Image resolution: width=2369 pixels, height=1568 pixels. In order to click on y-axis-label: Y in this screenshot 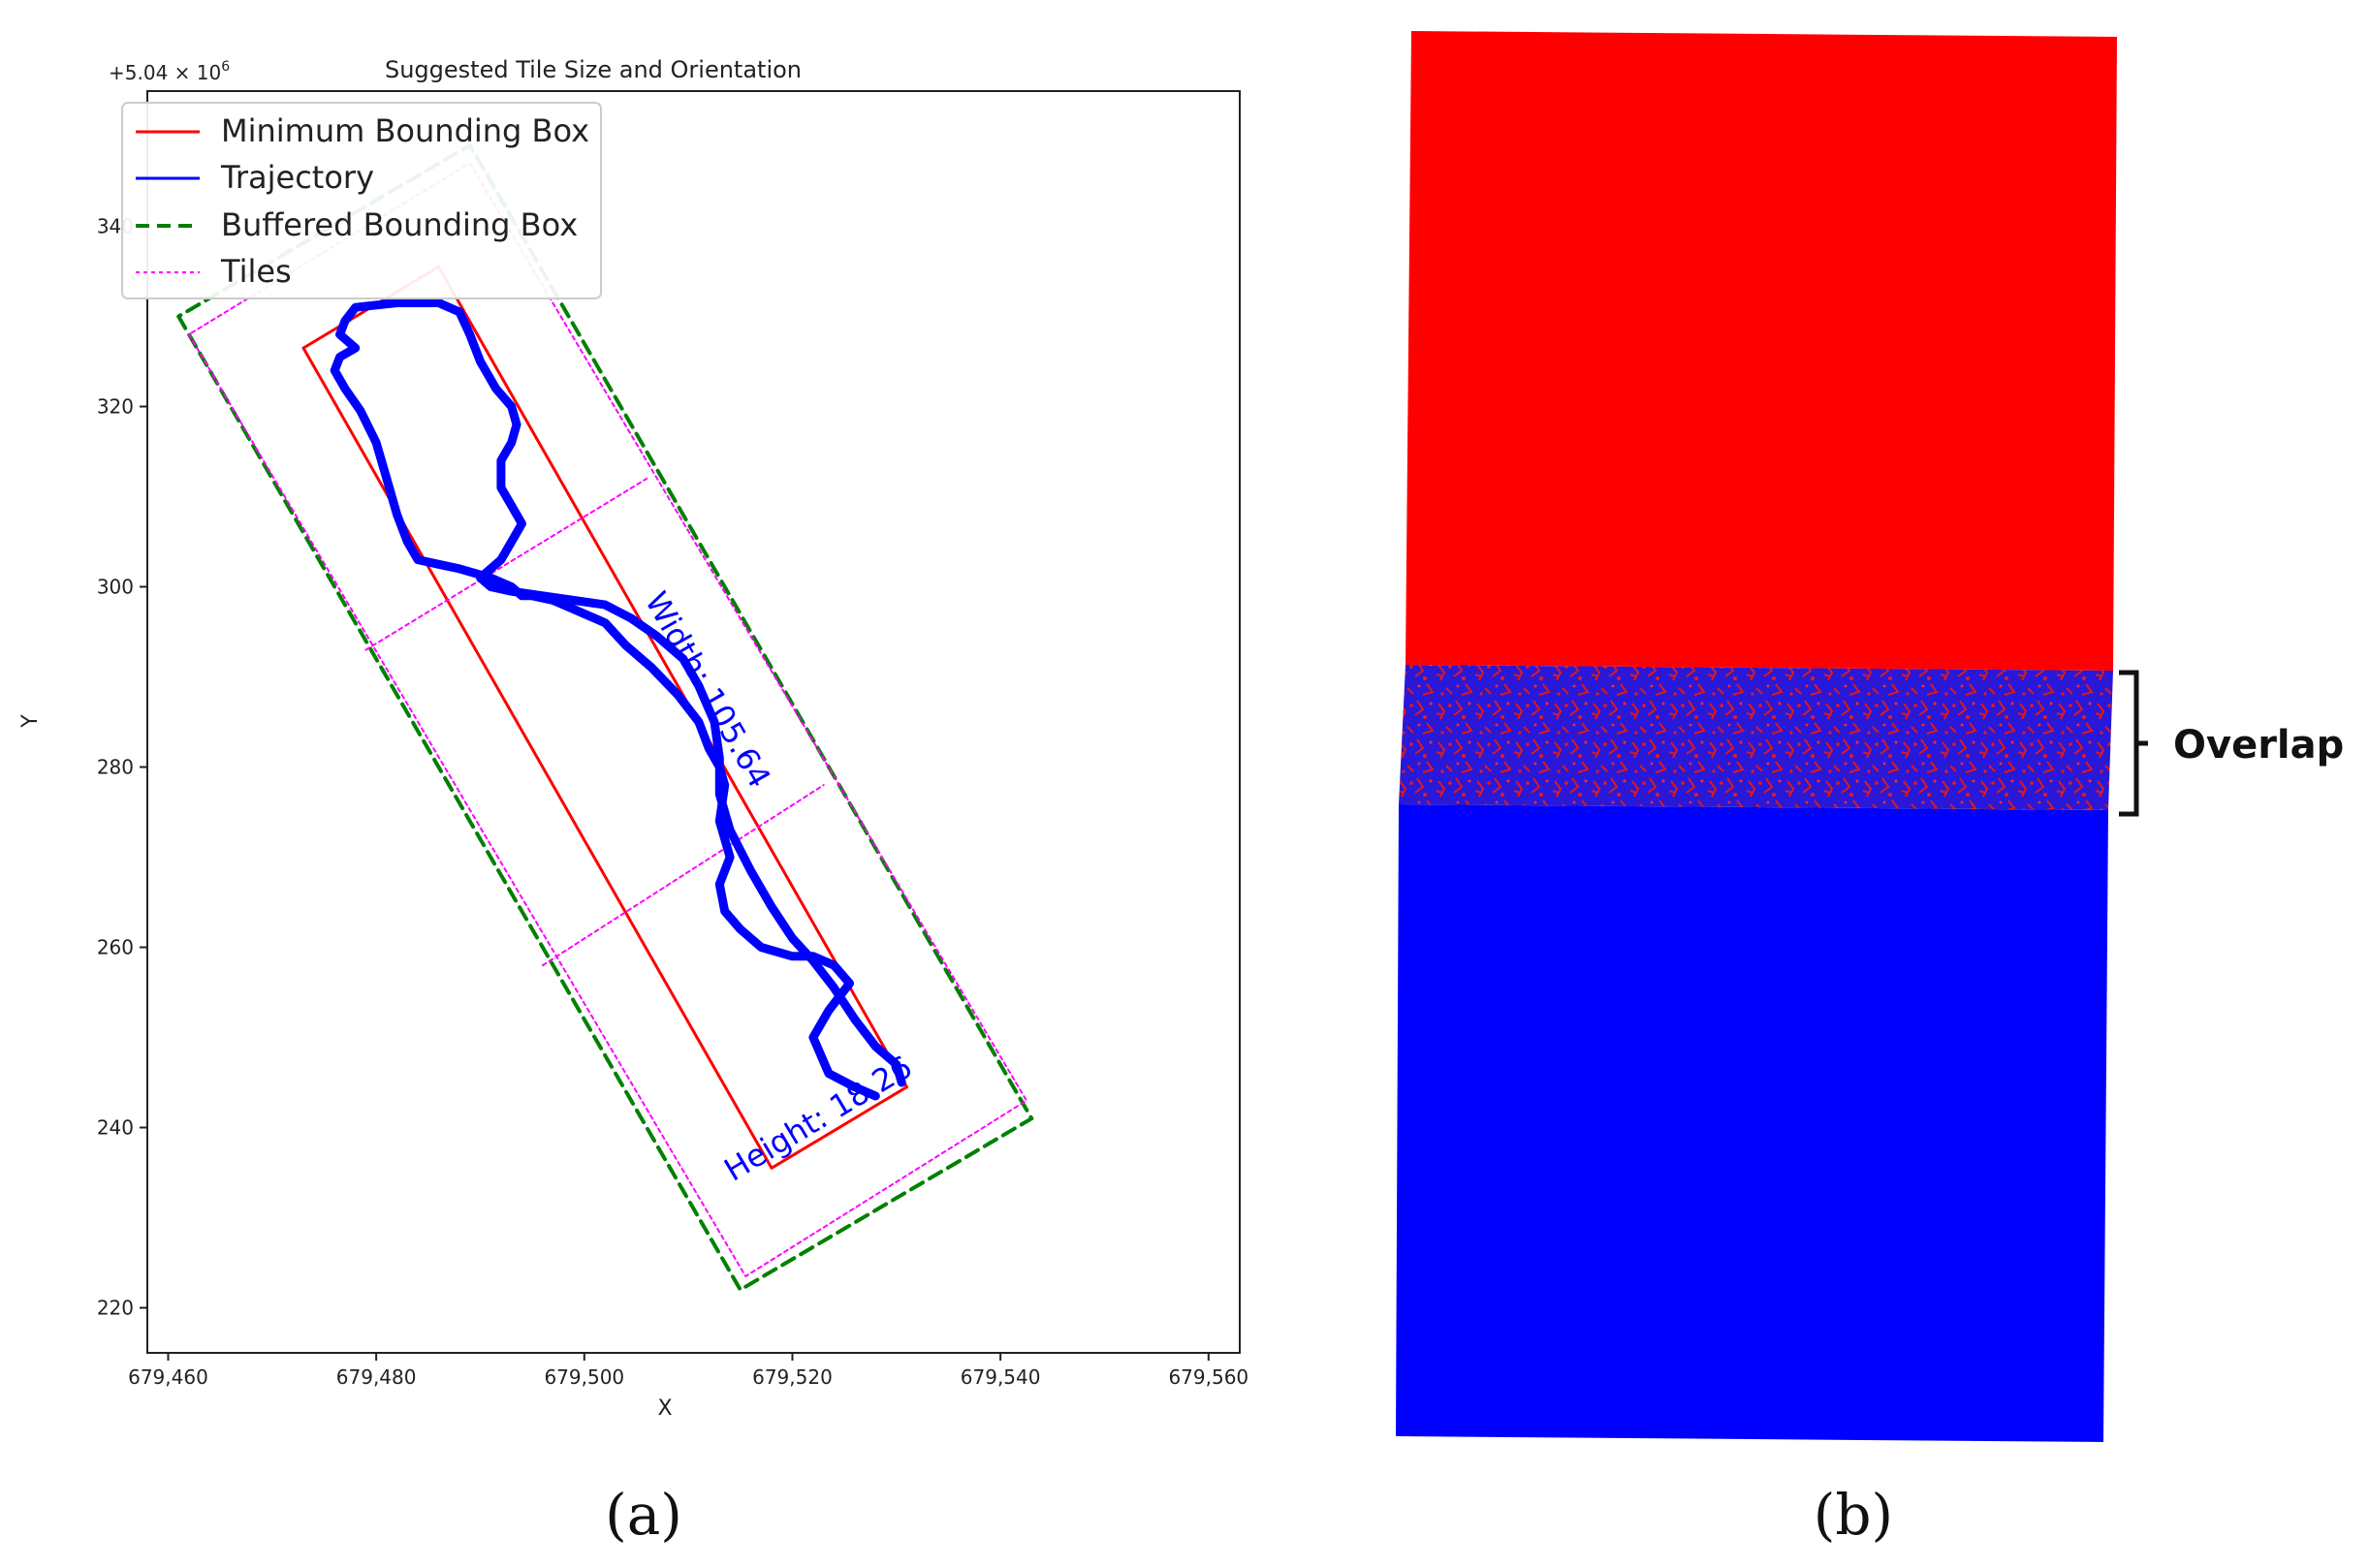, I will do `click(30, 722)`.